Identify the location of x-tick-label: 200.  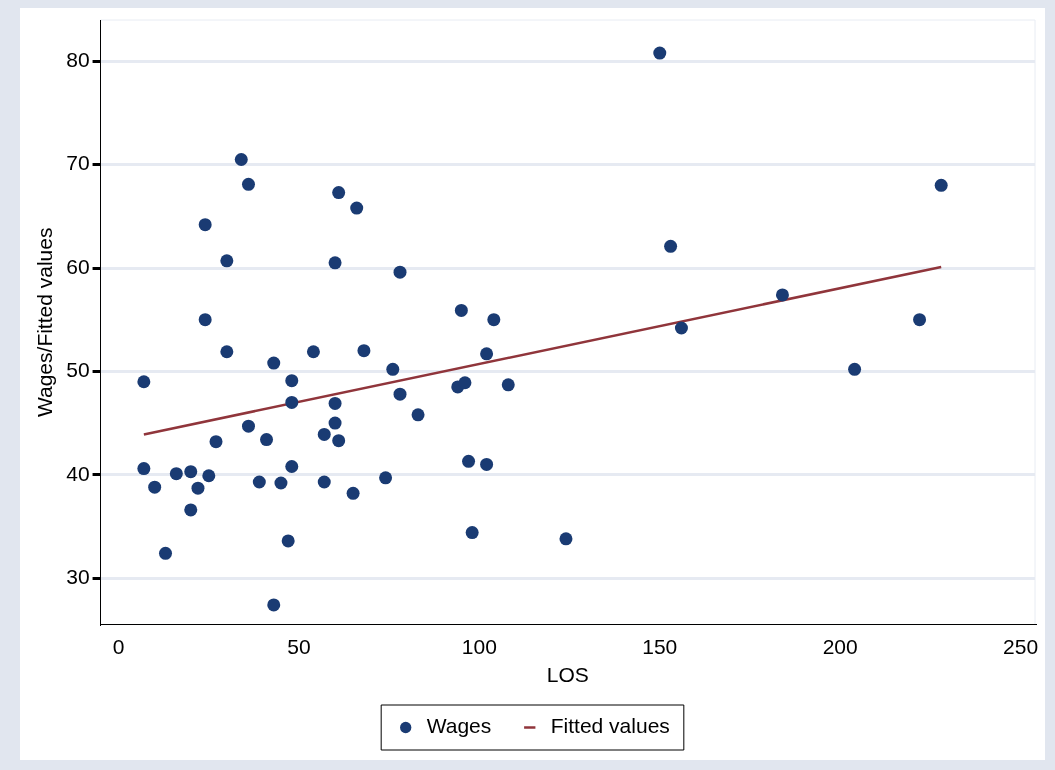
(840, 646).